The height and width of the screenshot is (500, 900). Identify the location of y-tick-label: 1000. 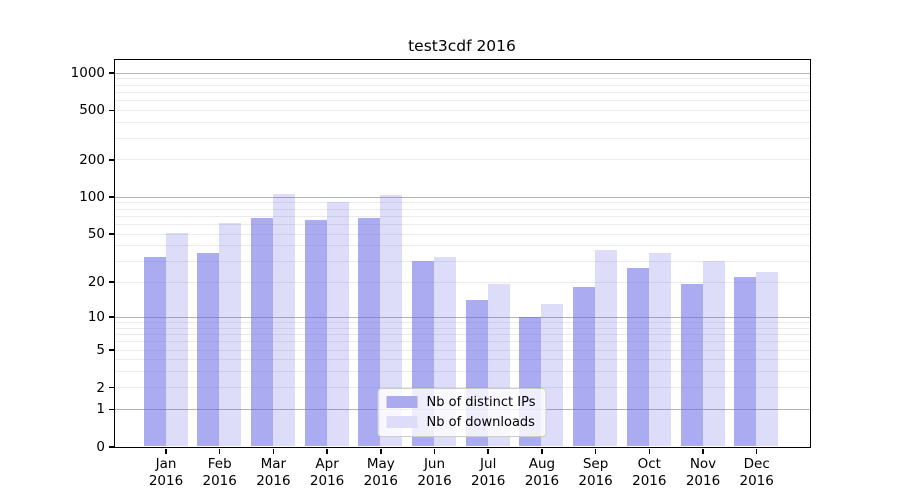
(87, 73).